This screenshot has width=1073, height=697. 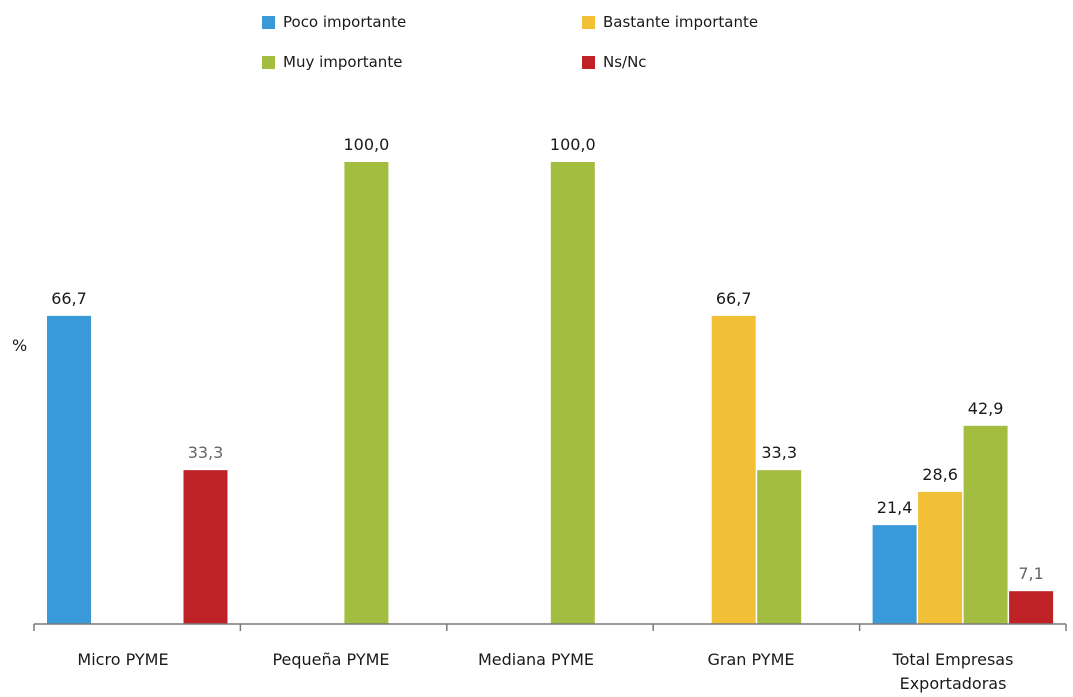 I want to click on x-tick-label: Micro PYME, so click(x=123, y=660).